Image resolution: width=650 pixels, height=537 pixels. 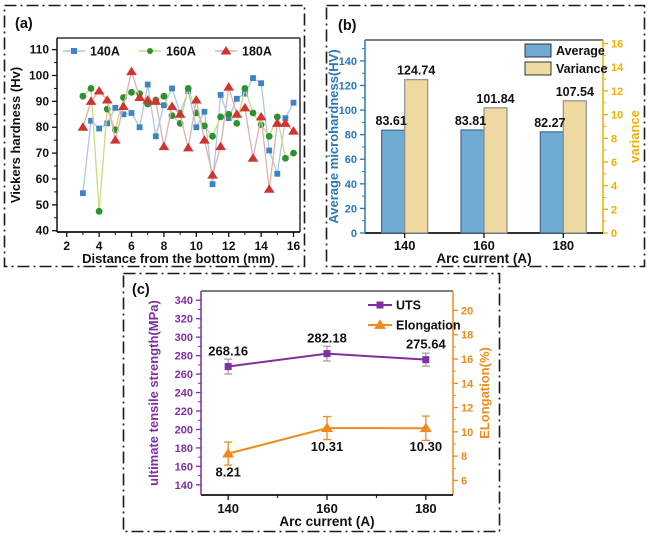 What do you see at coordinates (614, 139) in the screenshot?
I see `y-tick-label: 8` at bounding box center [614, 139].